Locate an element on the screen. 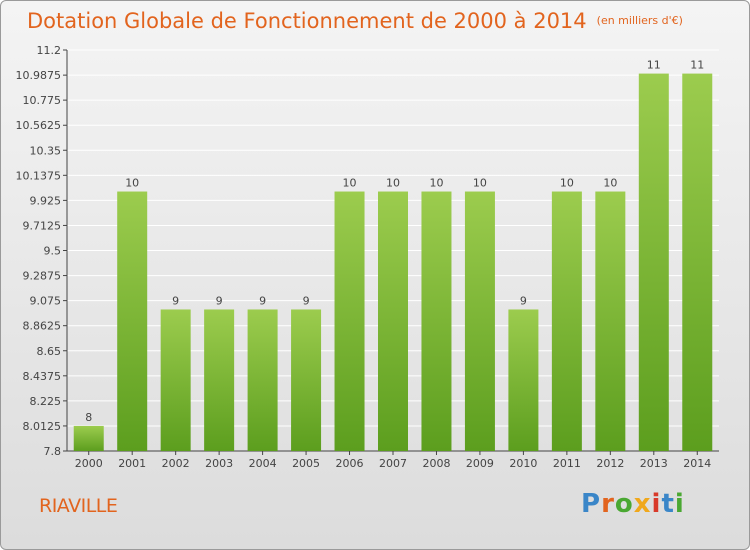 The height and width of the screenshot is (550, 750). x-tick-label-2013: 2013 is located at coordinates (654, 463).